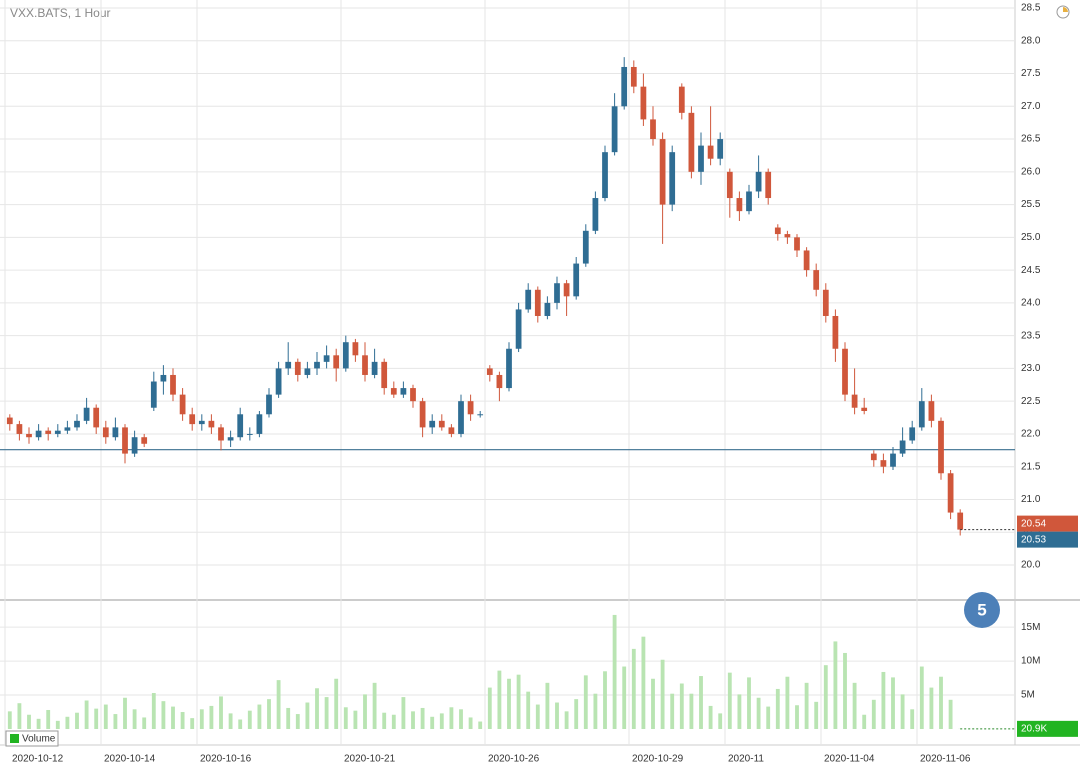  I want to click on x-tick-label: 2020-10-12, so click(38, 759).